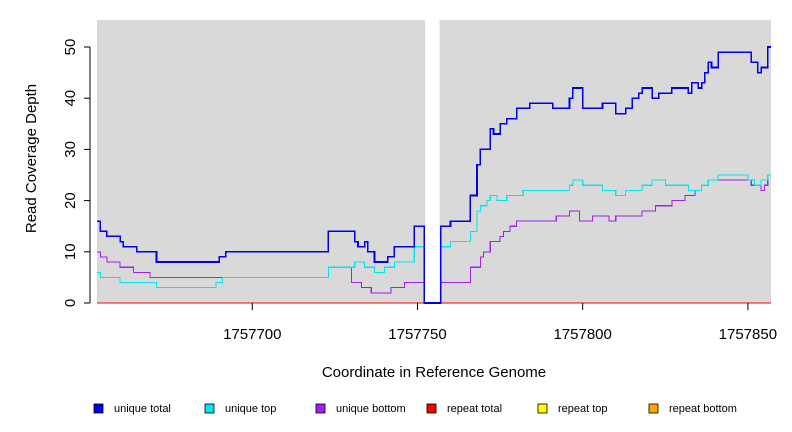 This screenshot has width=792, height=432. I want to click on legend-item-unique-total: unique total, so click(132, 409).